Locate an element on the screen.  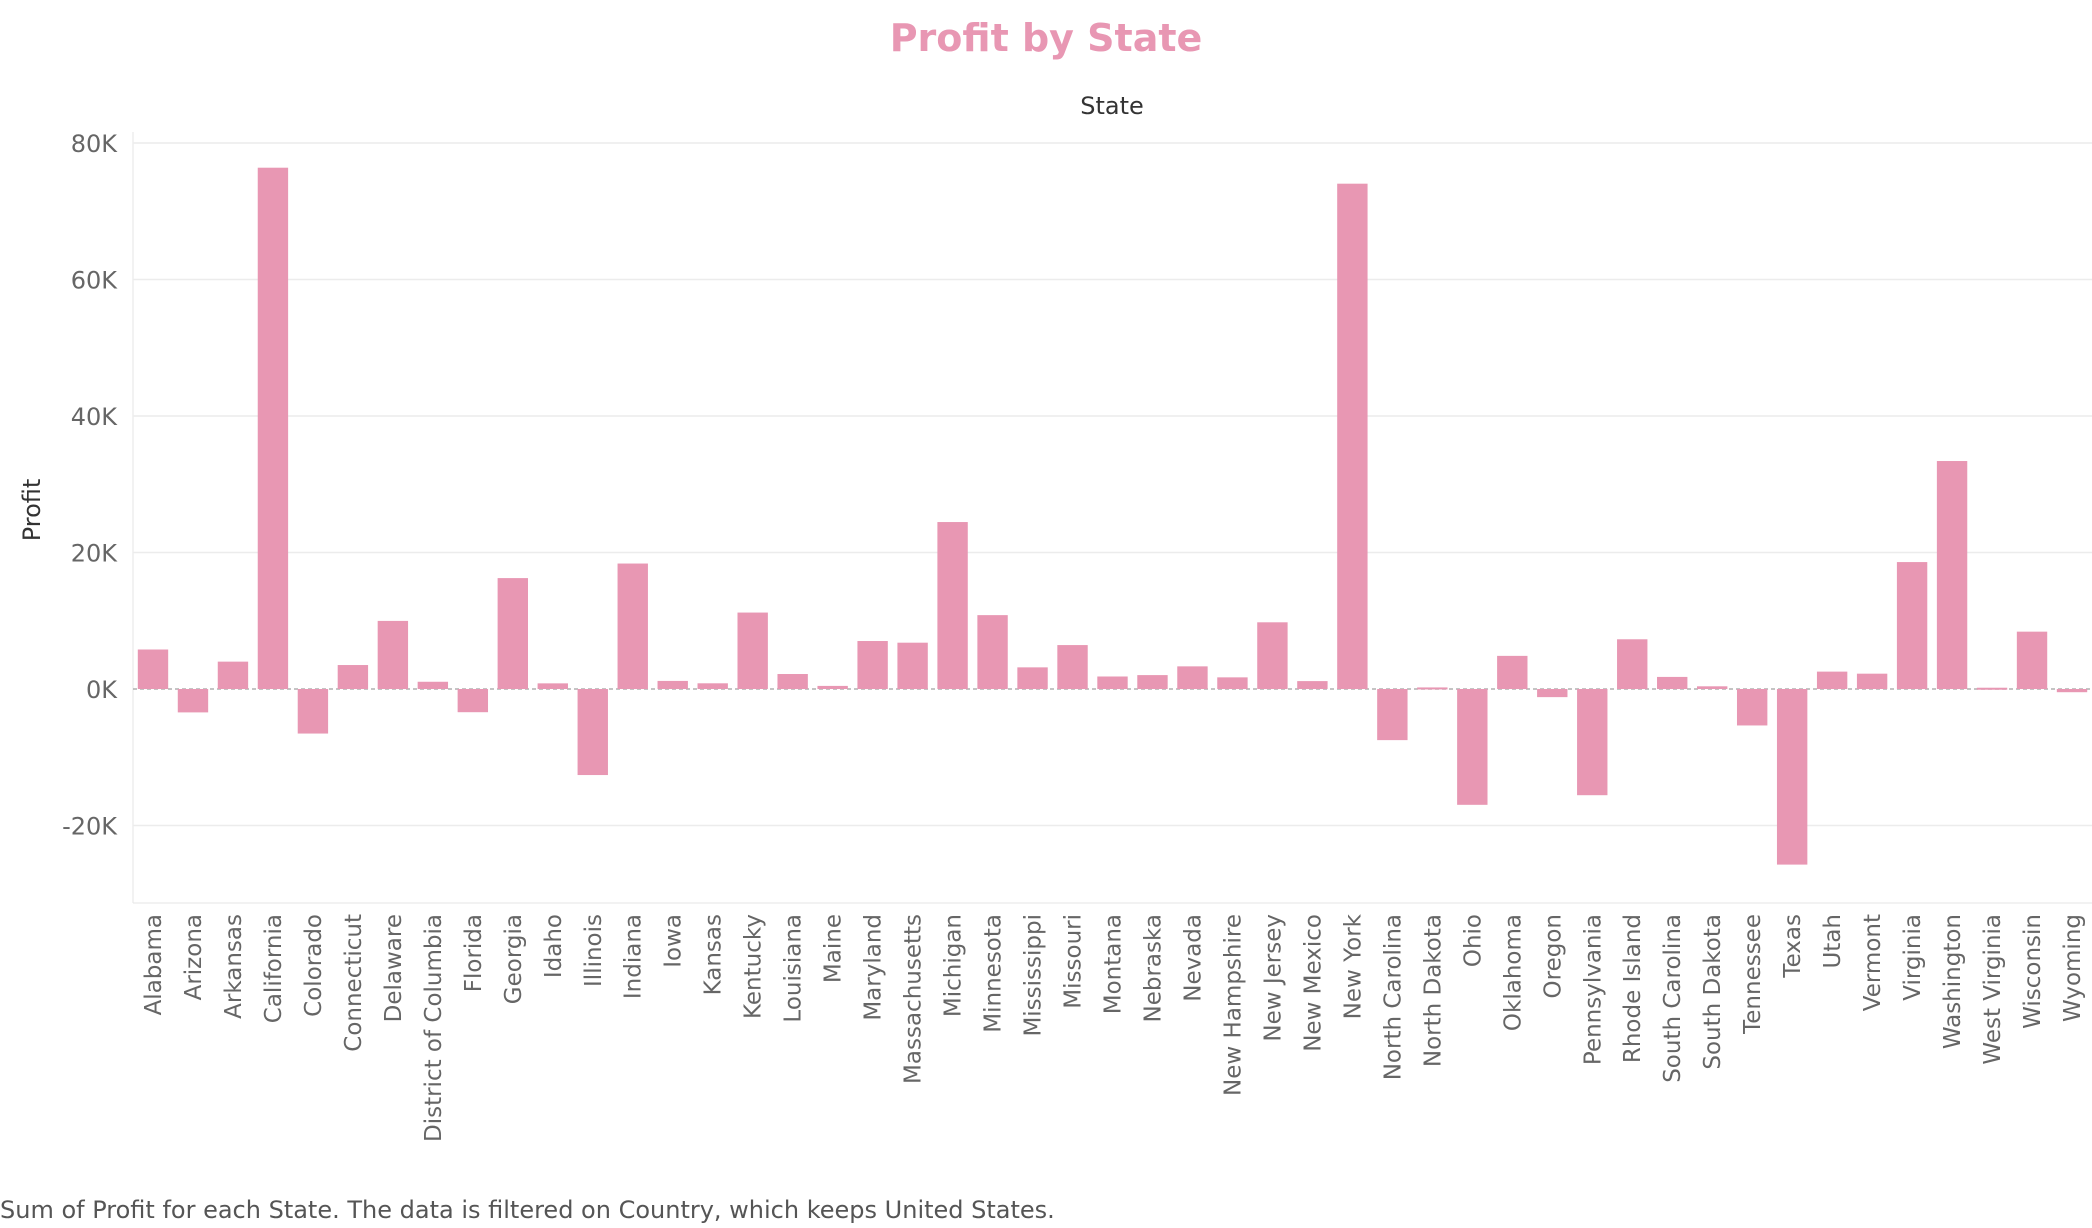
x-tick-label: New Jersey is located at coordinates (1273, 978).